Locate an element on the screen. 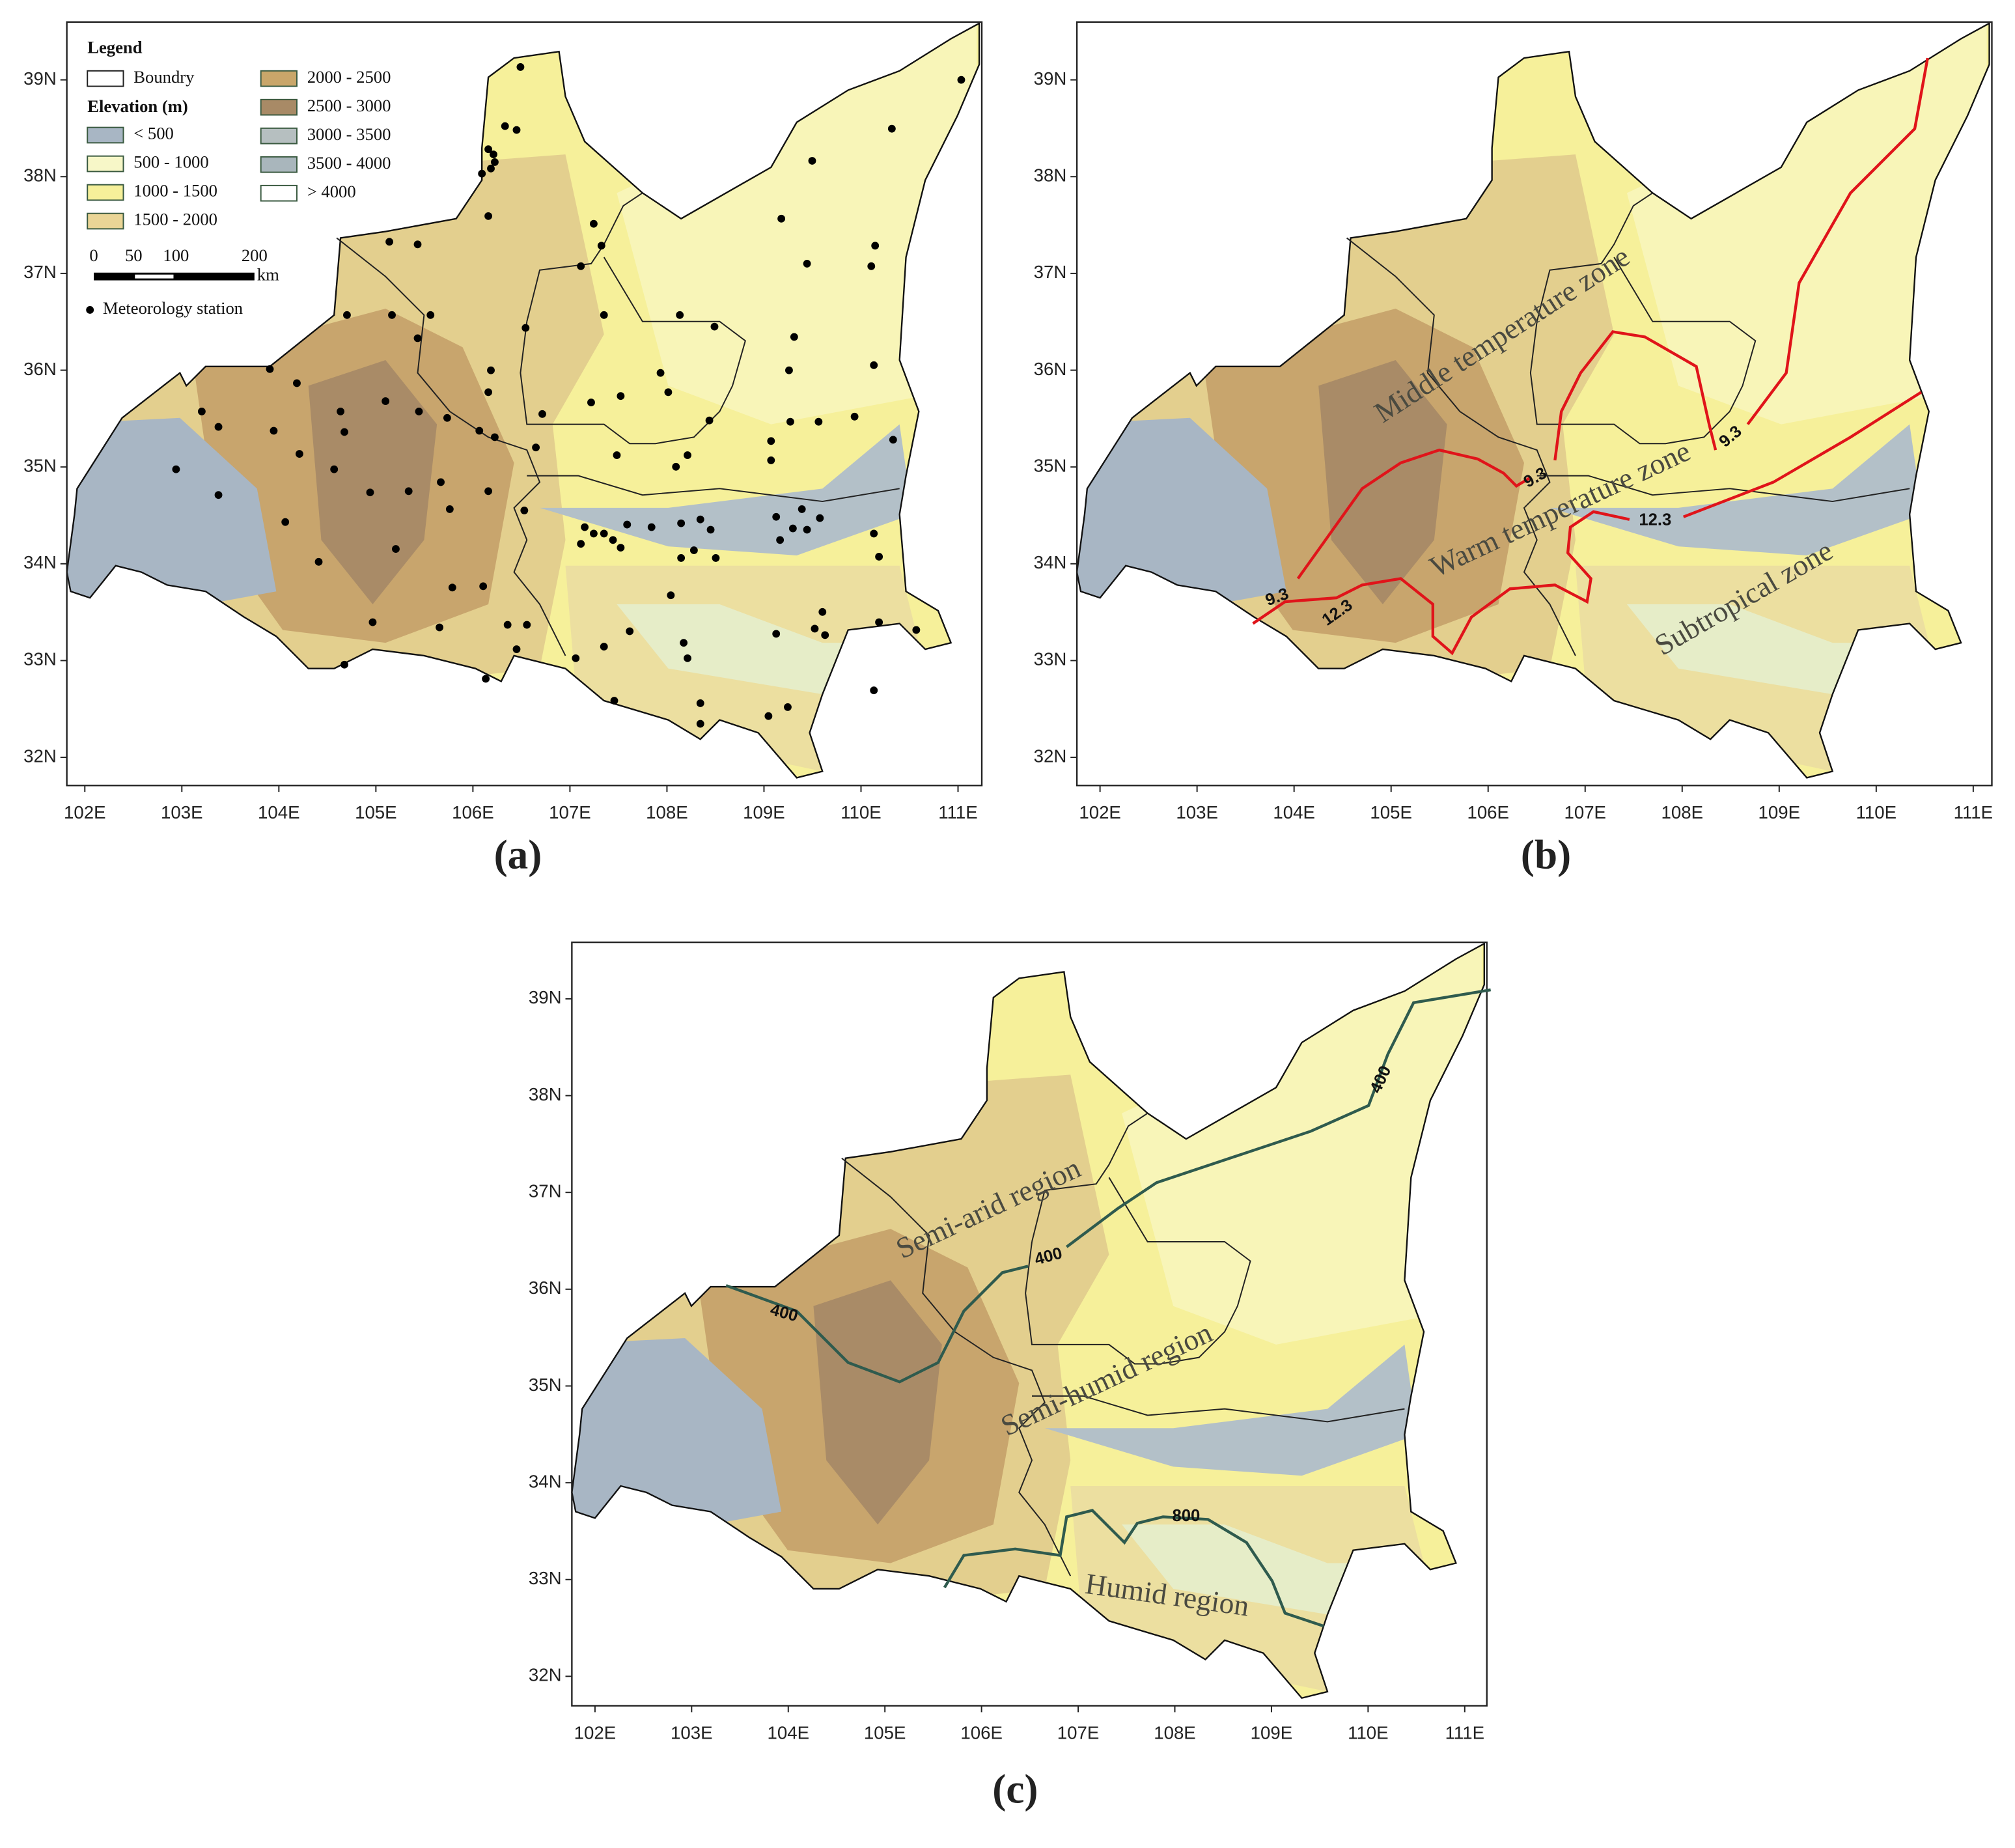  scale-bar-gap is located at coordinates (154, 276).